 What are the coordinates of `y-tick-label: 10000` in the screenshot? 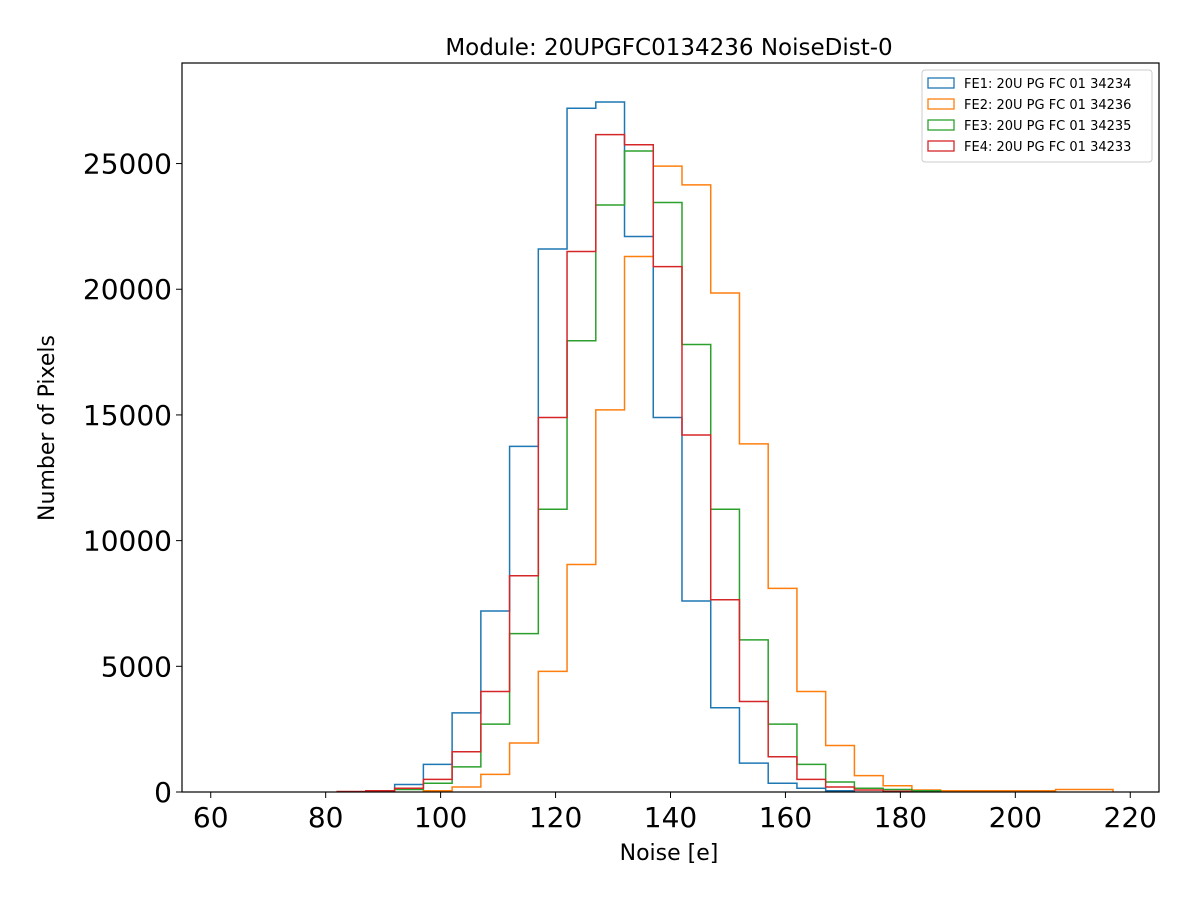 It's located at (127, 541).